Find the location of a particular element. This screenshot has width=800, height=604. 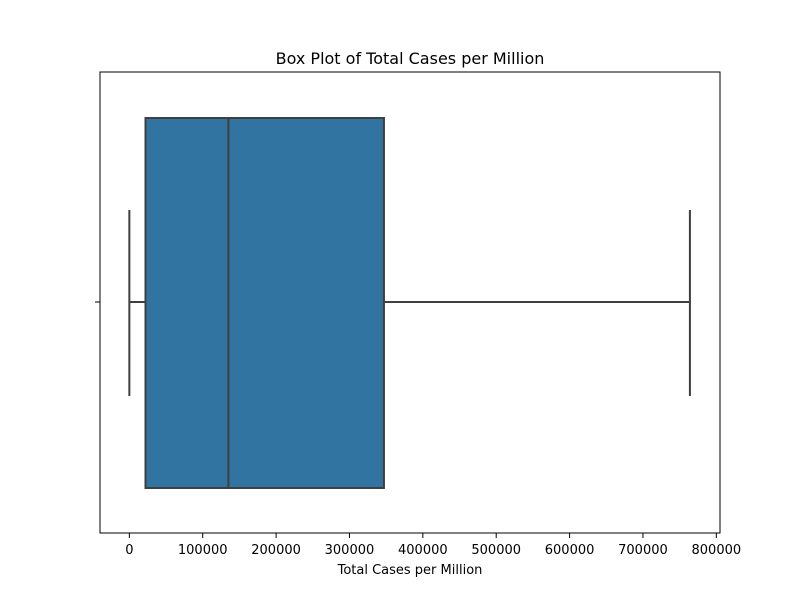

x-axis-title: Total Cases per Million is located at coordinates (410, 570).